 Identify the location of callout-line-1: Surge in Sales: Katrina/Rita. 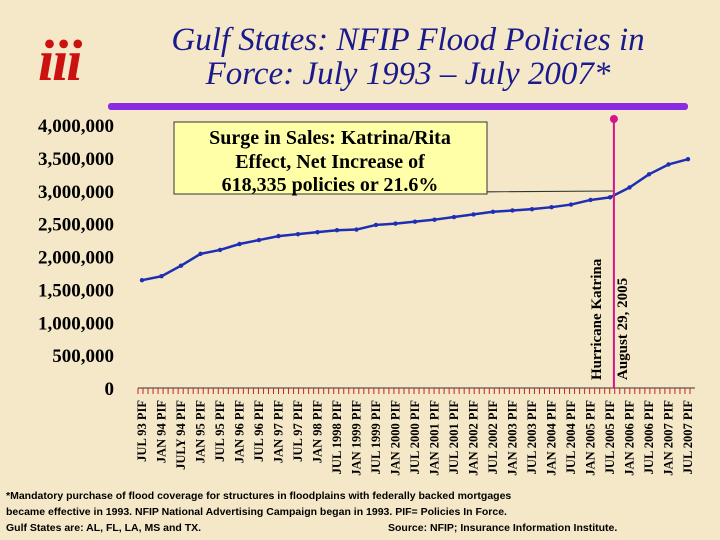
(330, 138).